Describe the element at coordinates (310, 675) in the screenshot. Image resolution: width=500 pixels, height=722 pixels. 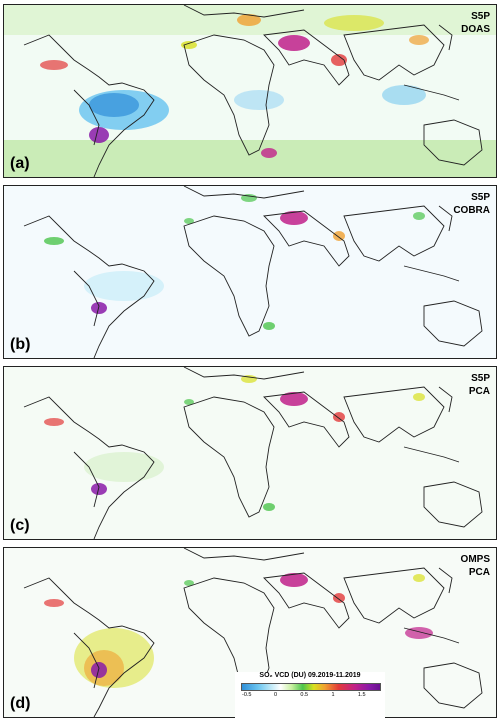
I see `colorbar-title: SO₂ VCD (DU) 09.2019-11.2019` at that location.